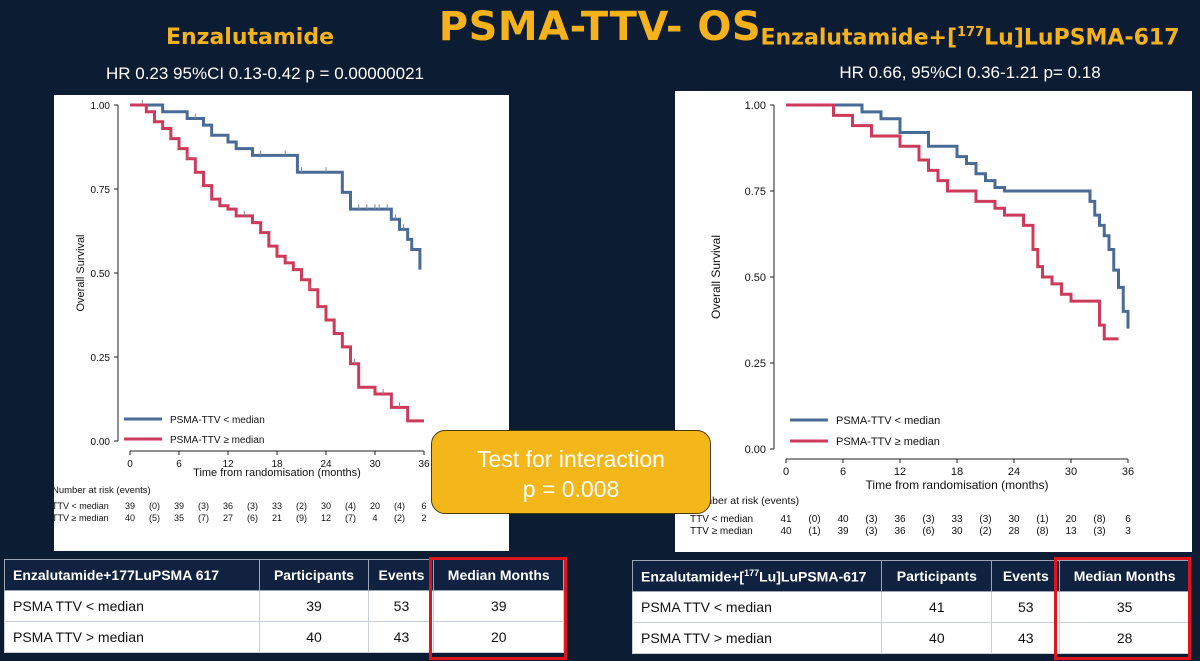 The image size is (1200, 661). Describe the element at coordinates (301, 518) in the screenshot. I see `risk-cell: (9)` at that location.